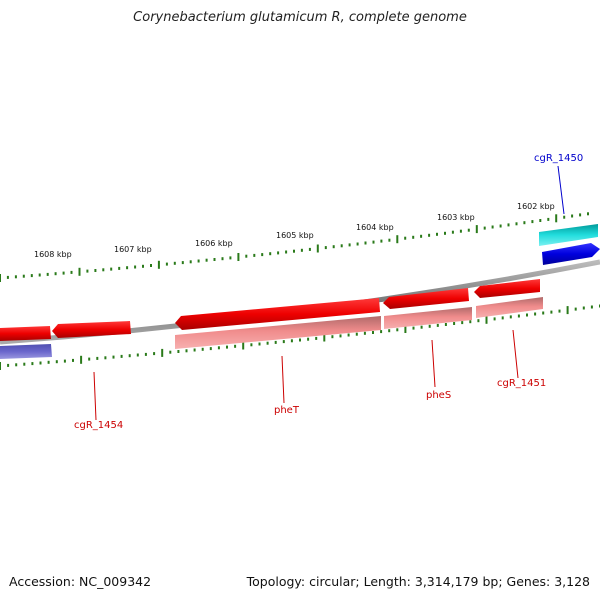 The width and height of the screenshot is (600, 600). What do you see at coordinates (426, 298) in the screenshot?
I see `gene-pheS-arrow` at bounding box center [426, 298].